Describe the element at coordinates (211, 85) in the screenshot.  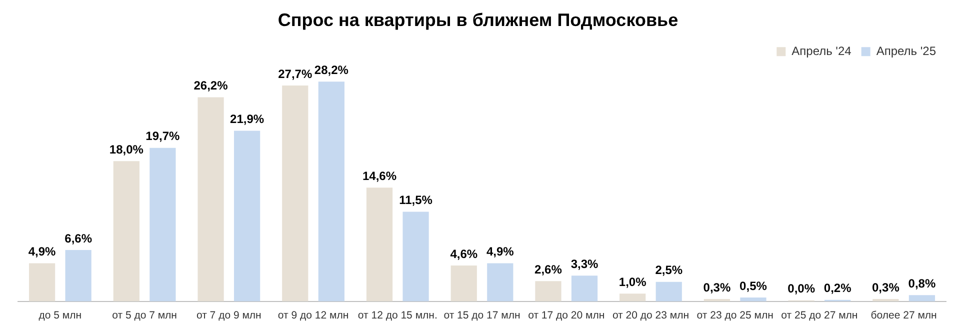
I see `data-label: 26,2%` at that location.